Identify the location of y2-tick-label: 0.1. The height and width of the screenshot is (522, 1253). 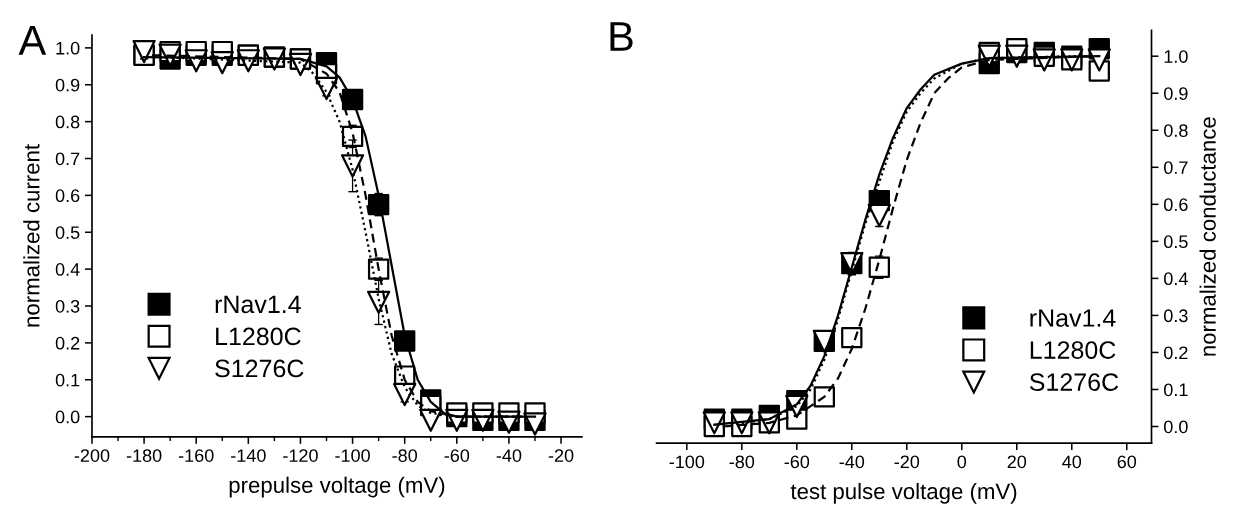
(1176, 390).